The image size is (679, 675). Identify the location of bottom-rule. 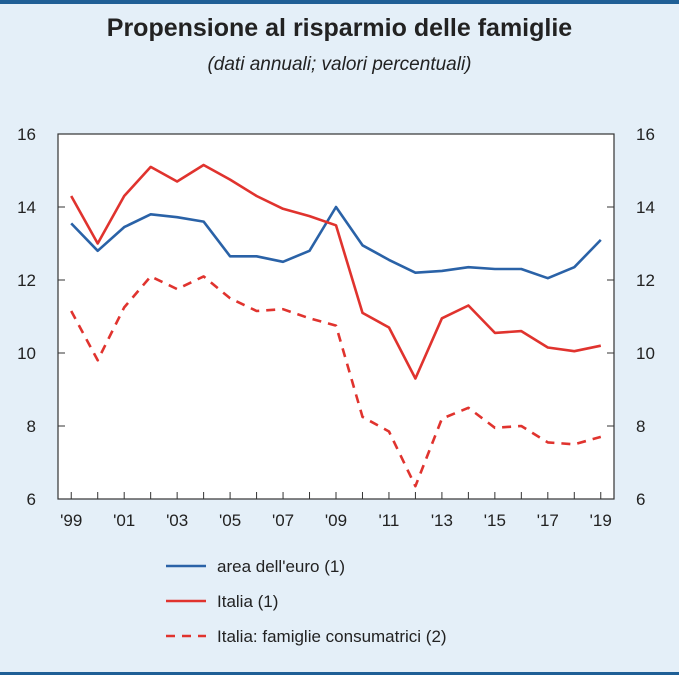
(339, 673).